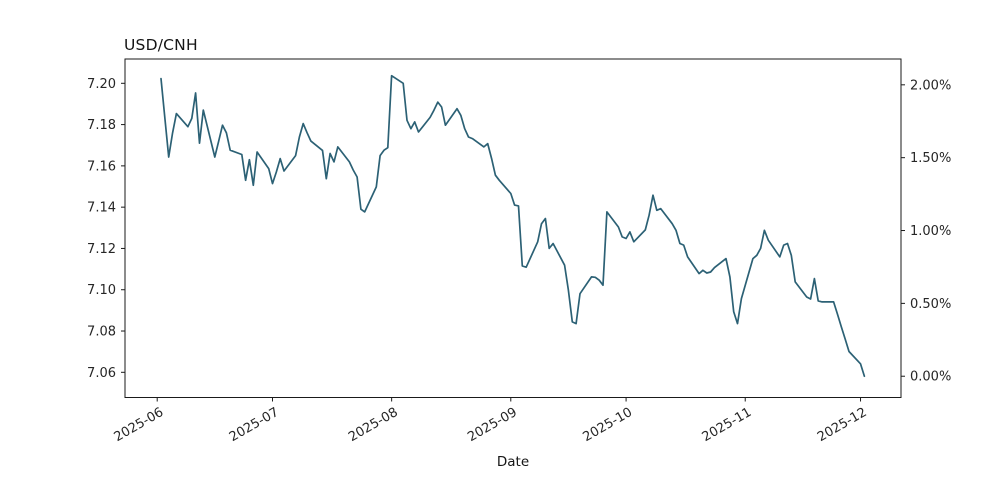  Describe the element at coordinates (930, 158) in the screenshot. I see `y-right-tick-label: 1.50%` at that location.